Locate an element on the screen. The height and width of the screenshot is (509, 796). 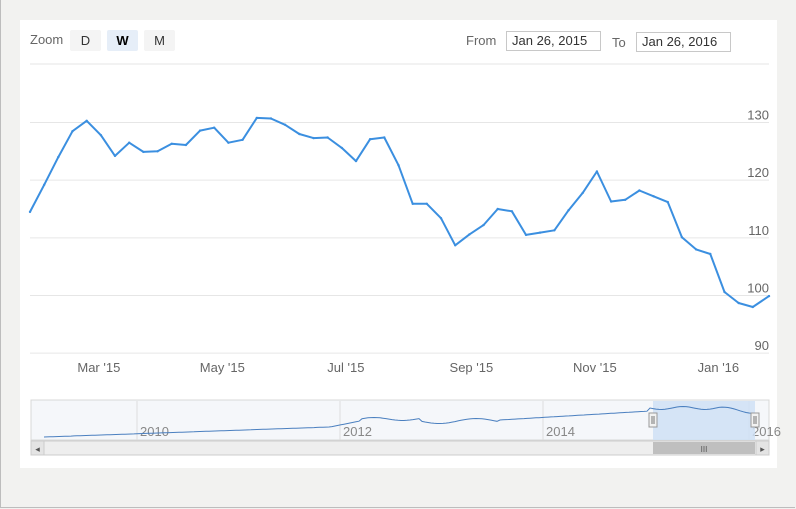
navigator-selected-series is located at coordinates (703, 409).